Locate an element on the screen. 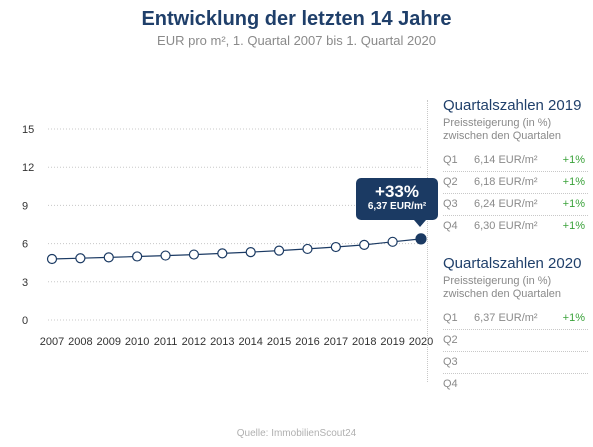  y-tick-label: 12 is located at coordinates (28, 168).